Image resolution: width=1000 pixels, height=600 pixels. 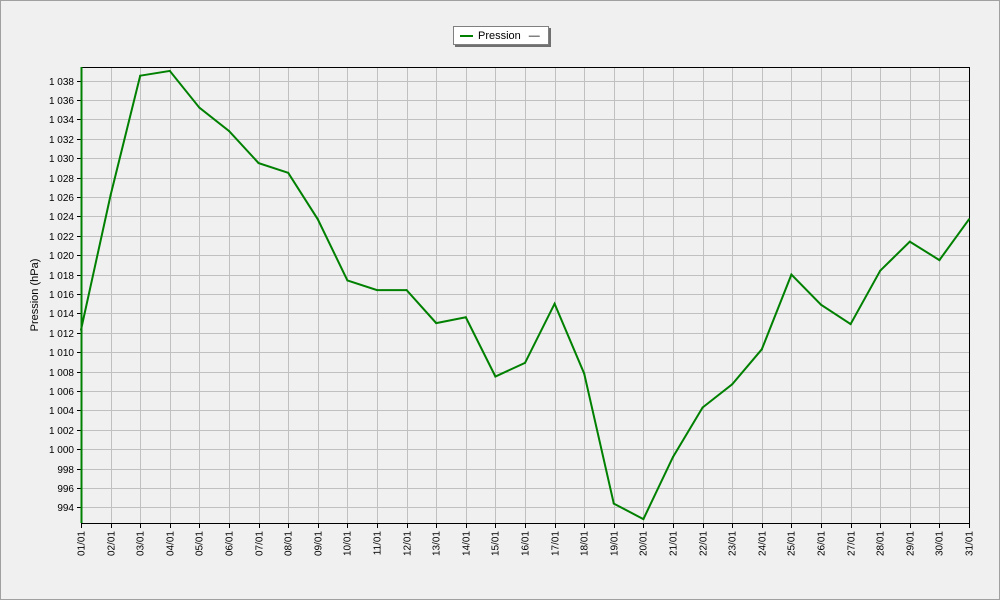 I want to click on y-tick-label: 996, so click(x=65, y=489).